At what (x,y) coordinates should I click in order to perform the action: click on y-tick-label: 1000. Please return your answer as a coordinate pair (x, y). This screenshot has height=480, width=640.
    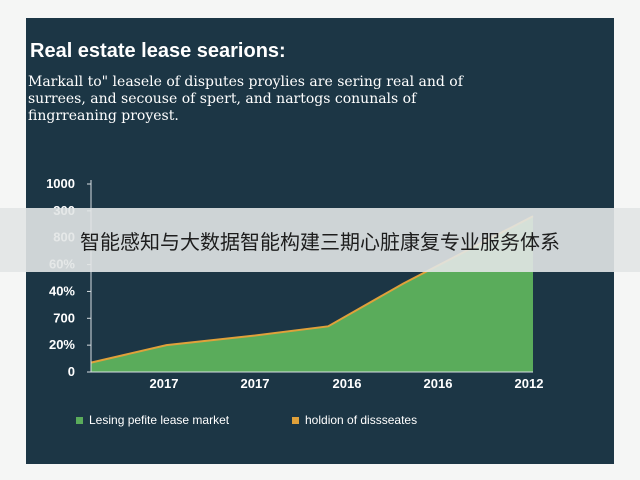
    Looking at the image, I should click on (60, 183).